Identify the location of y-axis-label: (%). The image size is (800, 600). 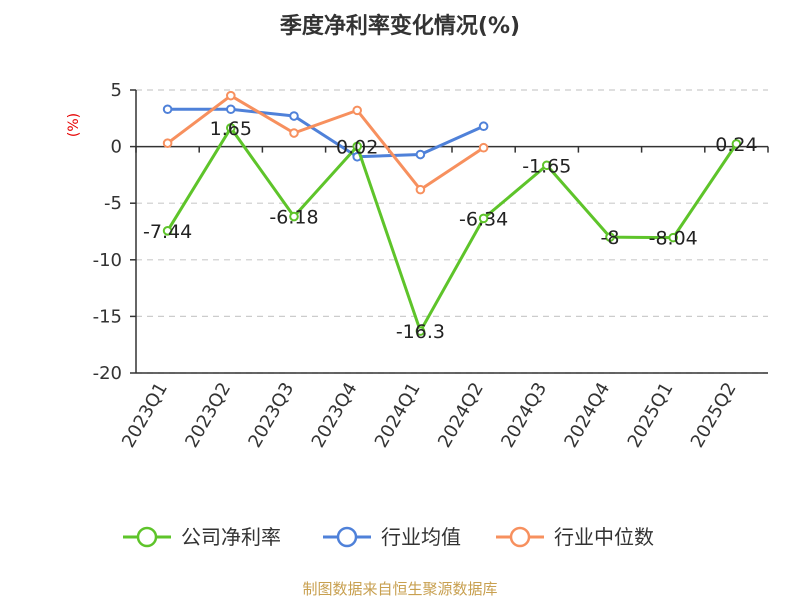
(74, 125).